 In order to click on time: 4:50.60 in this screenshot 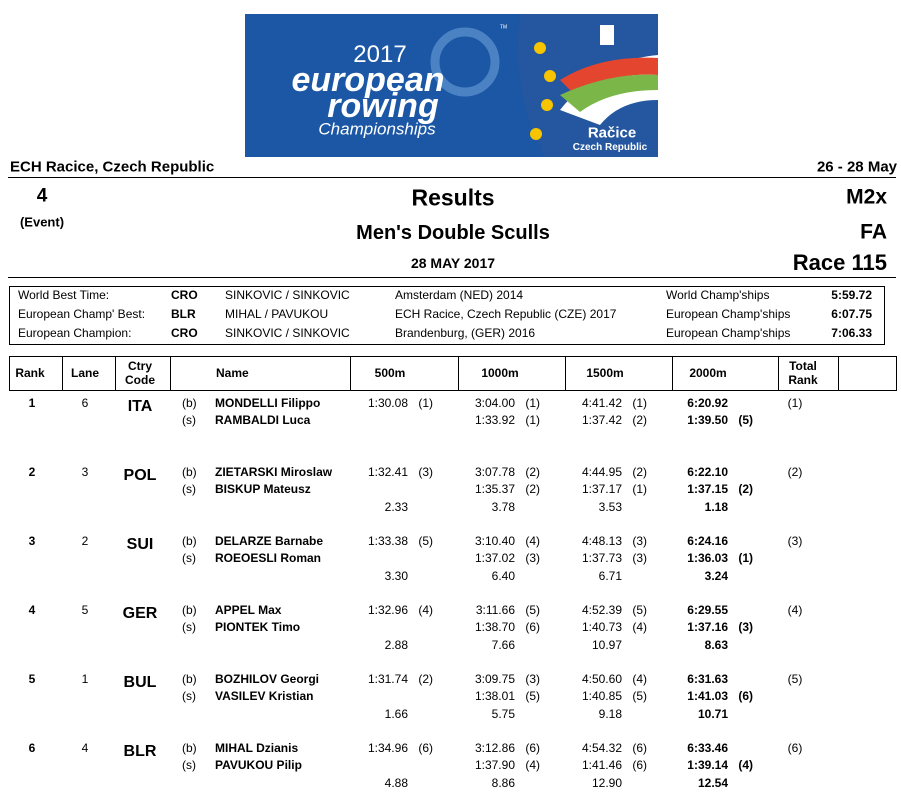, I will do `click(601, 679)`.